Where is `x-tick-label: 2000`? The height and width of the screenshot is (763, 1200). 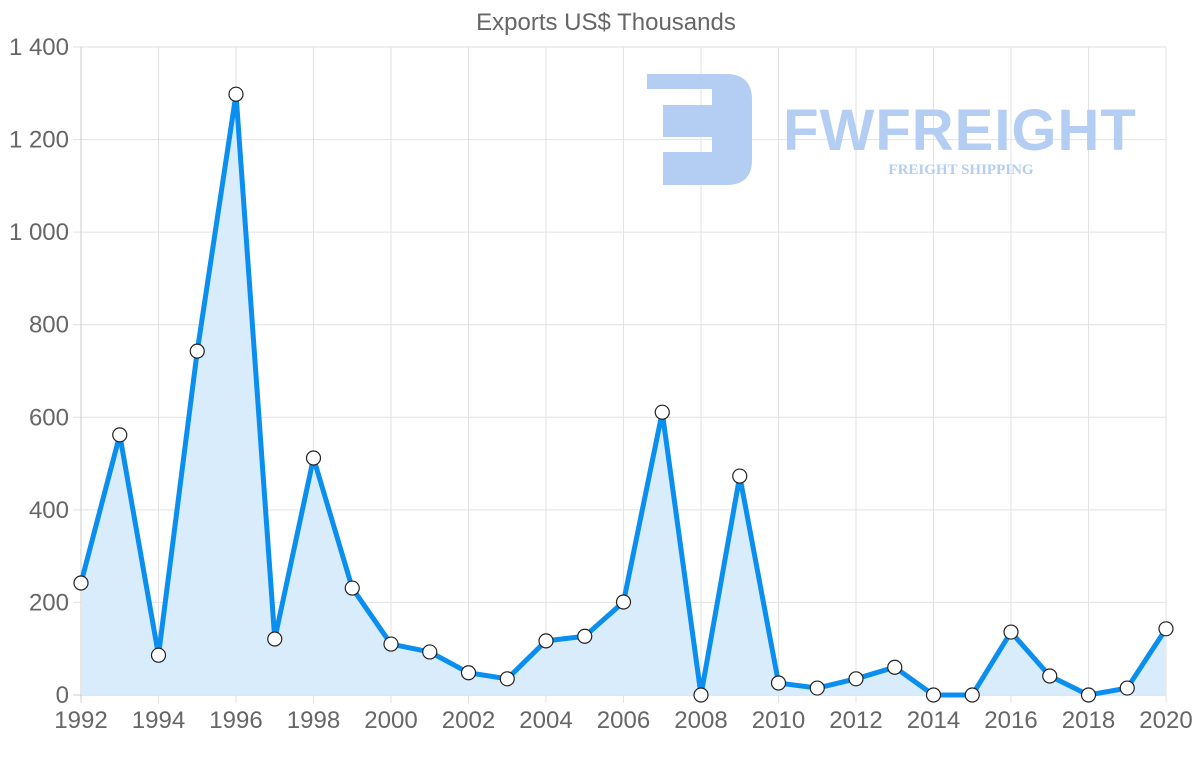
x-tick-label: 2000 is located at coordinates (390, 720).